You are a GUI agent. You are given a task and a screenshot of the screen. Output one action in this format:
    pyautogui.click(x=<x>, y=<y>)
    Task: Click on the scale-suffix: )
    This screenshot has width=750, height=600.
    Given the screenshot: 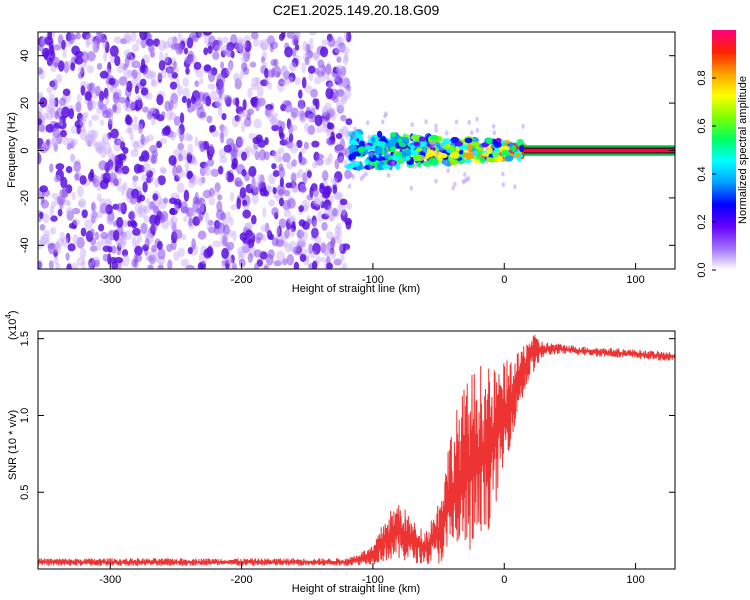 What is the action you would take?
    pyautogui.click(x=13, y=312)
    